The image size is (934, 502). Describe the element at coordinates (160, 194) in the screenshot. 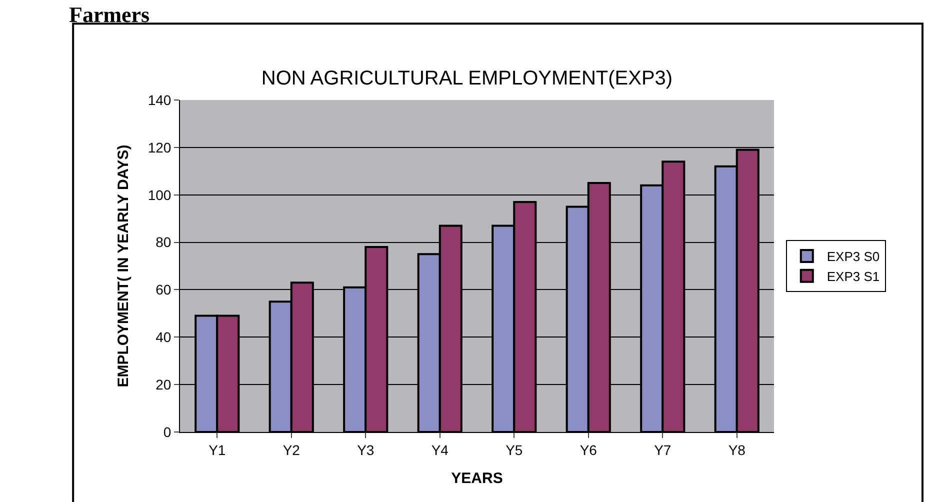

I see `y-tick-label: 100` at that location.